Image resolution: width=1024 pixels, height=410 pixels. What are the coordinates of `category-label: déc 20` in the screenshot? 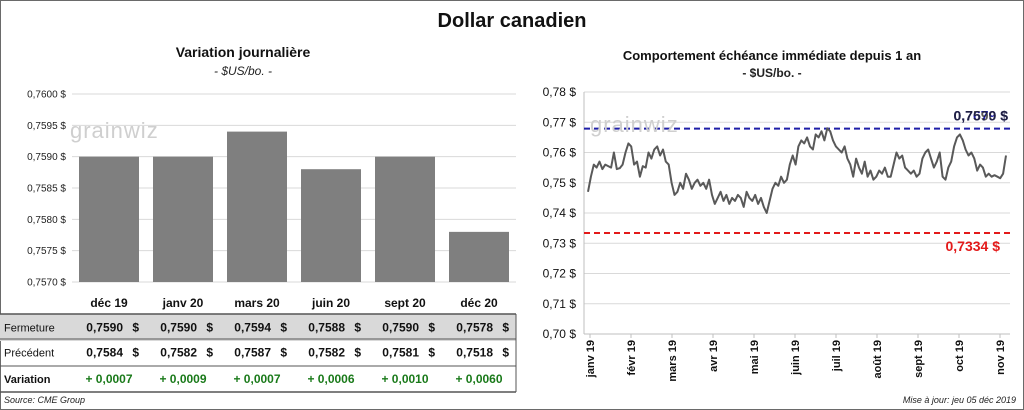 It's located at (479, 303).